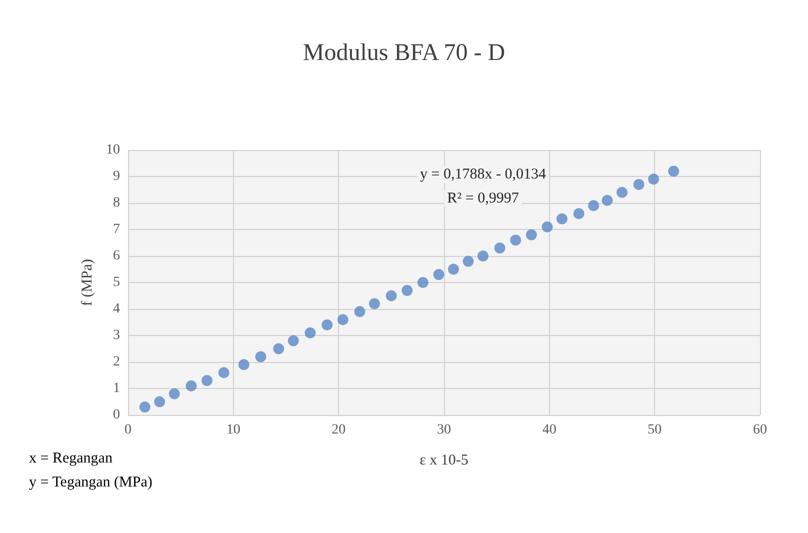 The image size is (808, 533). I want to click on text: x = Regangan, so click(71, 458).